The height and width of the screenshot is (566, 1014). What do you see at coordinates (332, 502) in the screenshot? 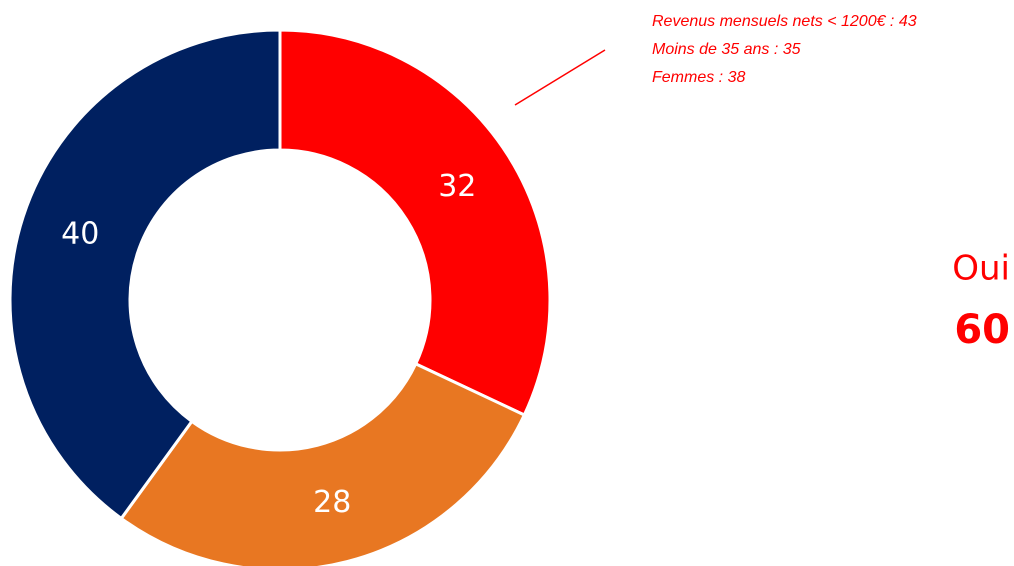
I see `data-label: 28` at bounding box center [332, 502].